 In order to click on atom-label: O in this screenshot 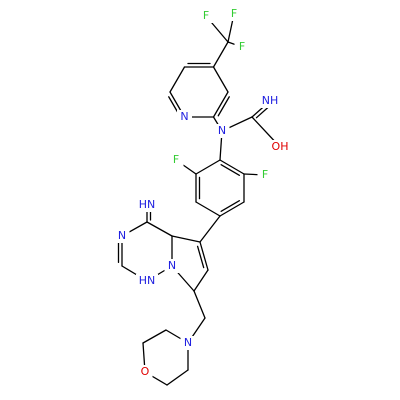, I will do `click(145, 371)`.